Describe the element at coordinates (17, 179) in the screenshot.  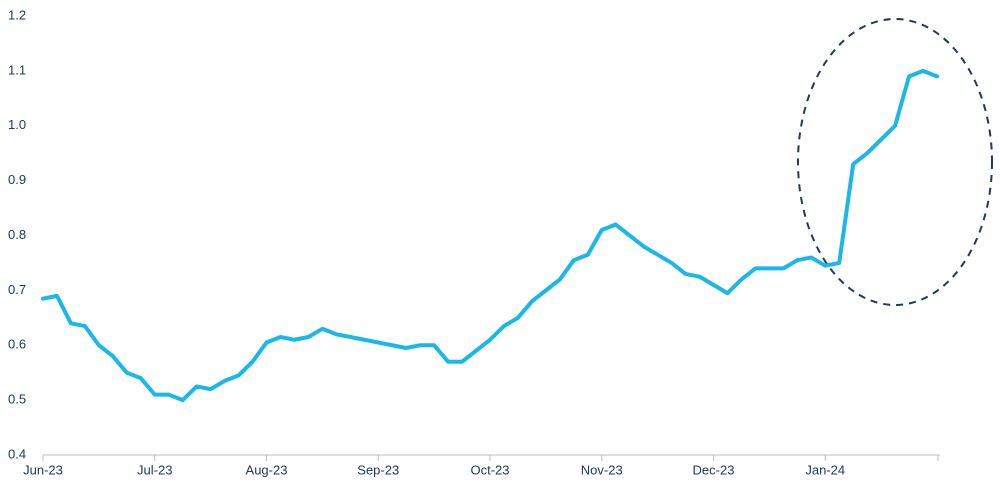
I see `y-tick-label: 0.9` at that location.